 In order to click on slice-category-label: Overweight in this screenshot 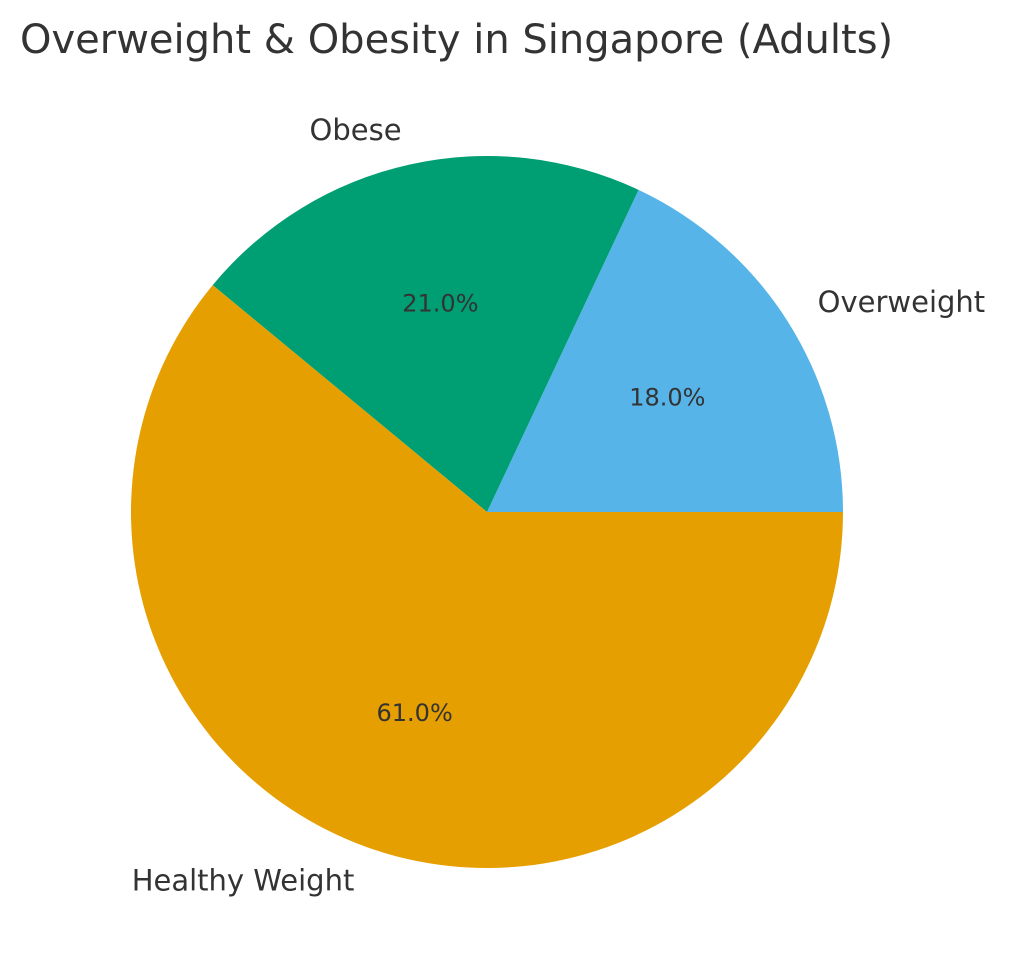, I will do `click(902, 302)`.